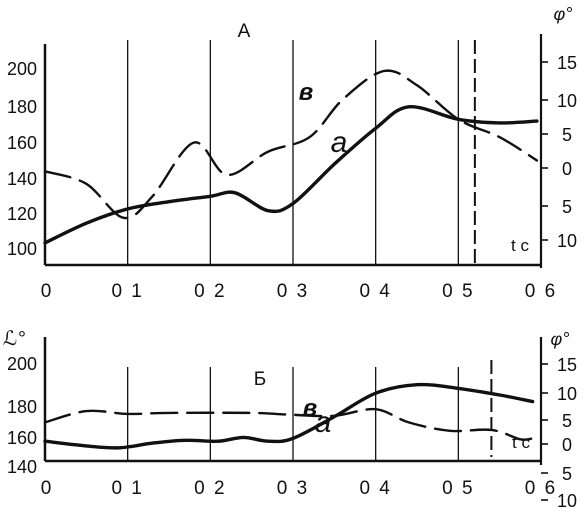  I want to click on panel-a-time-unit: t c, so click(520, 245).